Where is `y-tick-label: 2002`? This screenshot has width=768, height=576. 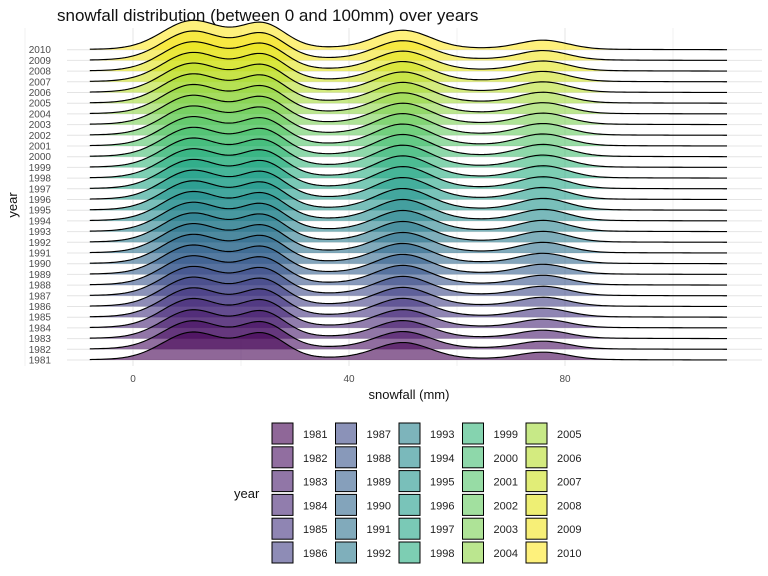
y-tick-label: 2002 is located at coordinates (40, 136).